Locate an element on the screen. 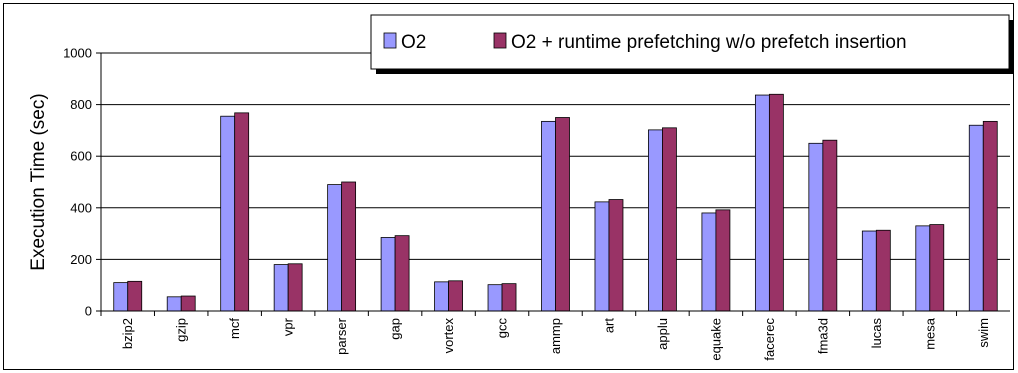  bar-runtime-prefetching-mesa is located at coordinates (937, 268).